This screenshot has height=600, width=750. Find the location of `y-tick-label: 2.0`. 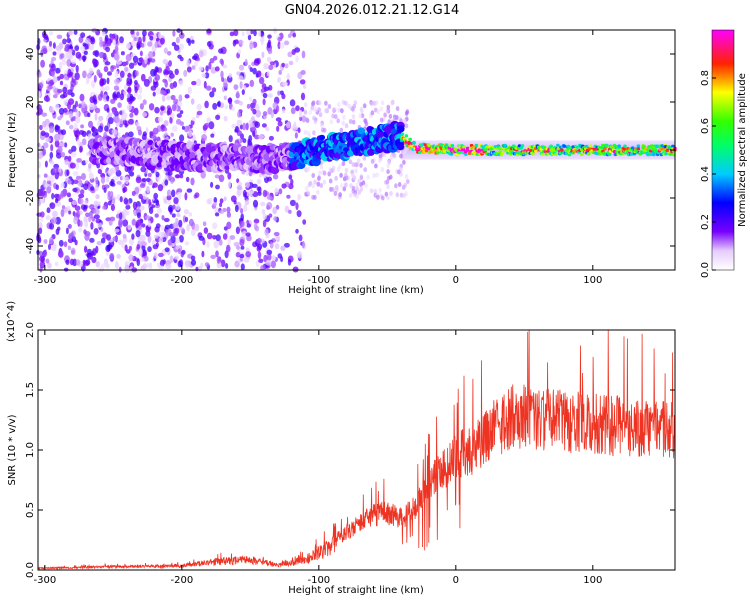

y-tick-label: 2.0 is located at coordinates (30, 330).